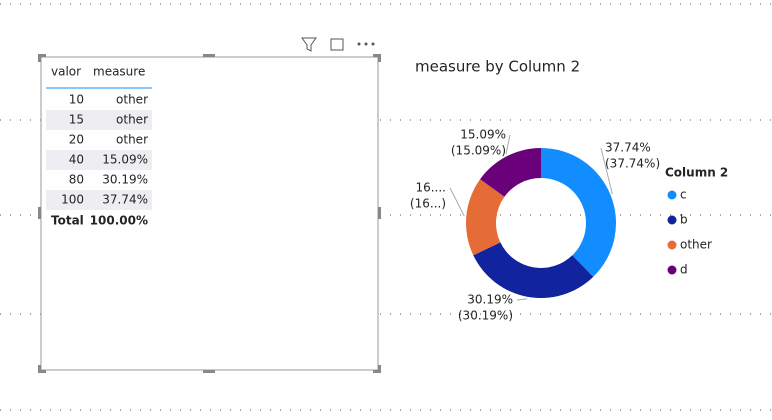 This screenshot has width=772, height=420. What do you see at coordinates (632, 164) in the screenshot?
I see `data-label: (37.74%)` at bounding box center [632, 164].